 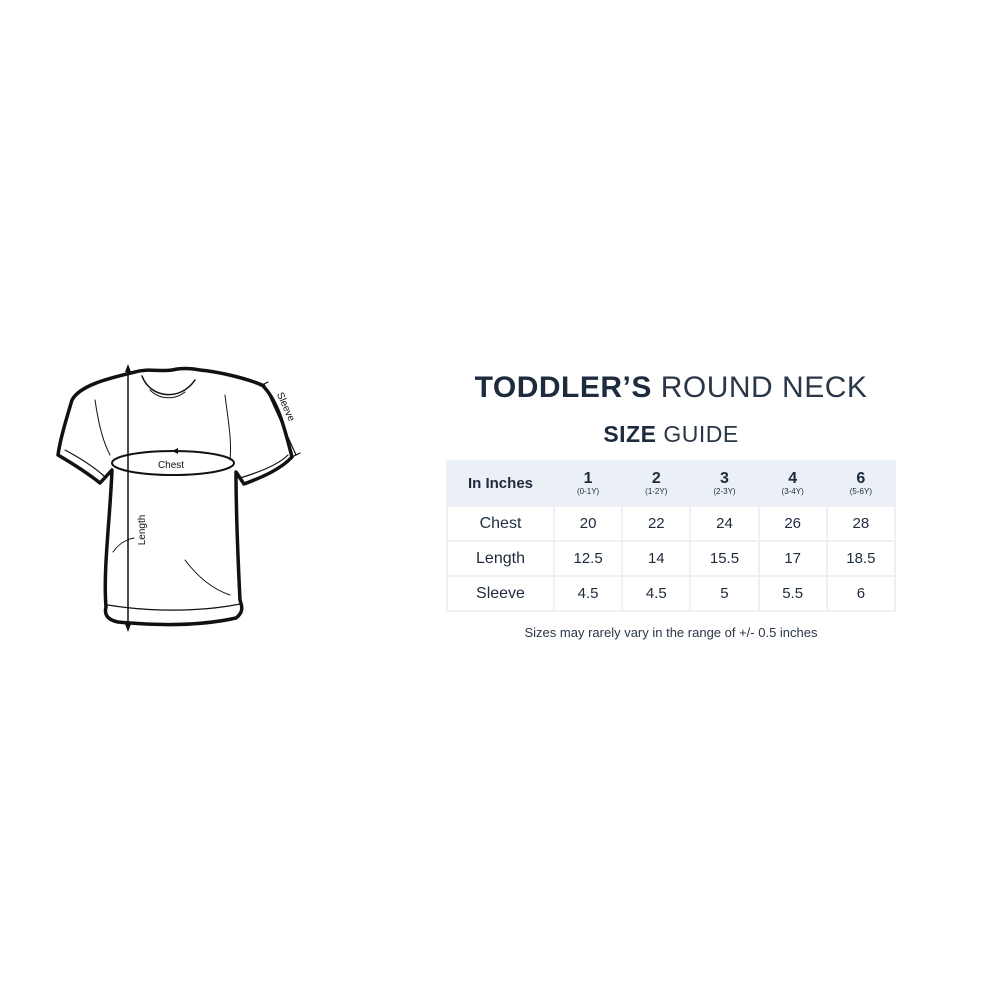 I want to click on size-header: 6 (5-6Y), so click(x=861, y=483).